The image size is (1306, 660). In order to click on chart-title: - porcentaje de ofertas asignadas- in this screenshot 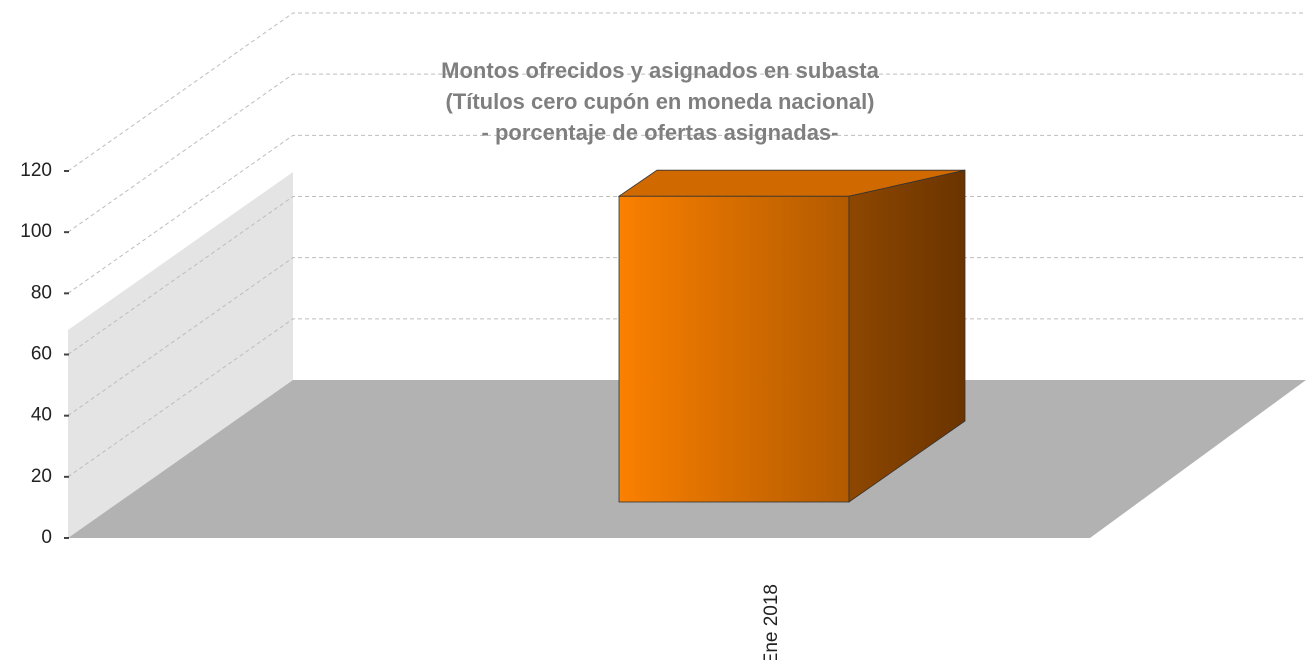, I will do `click(660, 132)`.